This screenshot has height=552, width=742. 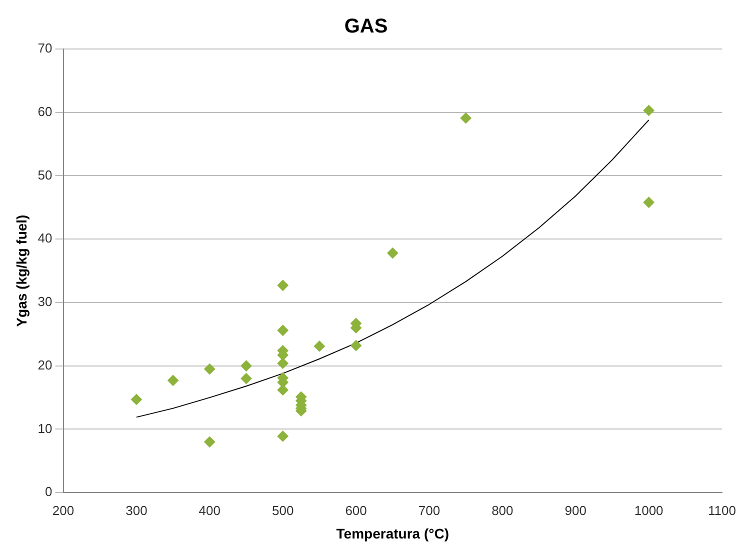 What do you see at coordinates (45, 428) in the screenshot?
I see `y-tick-label: 10` at bounding box center [45, 428].